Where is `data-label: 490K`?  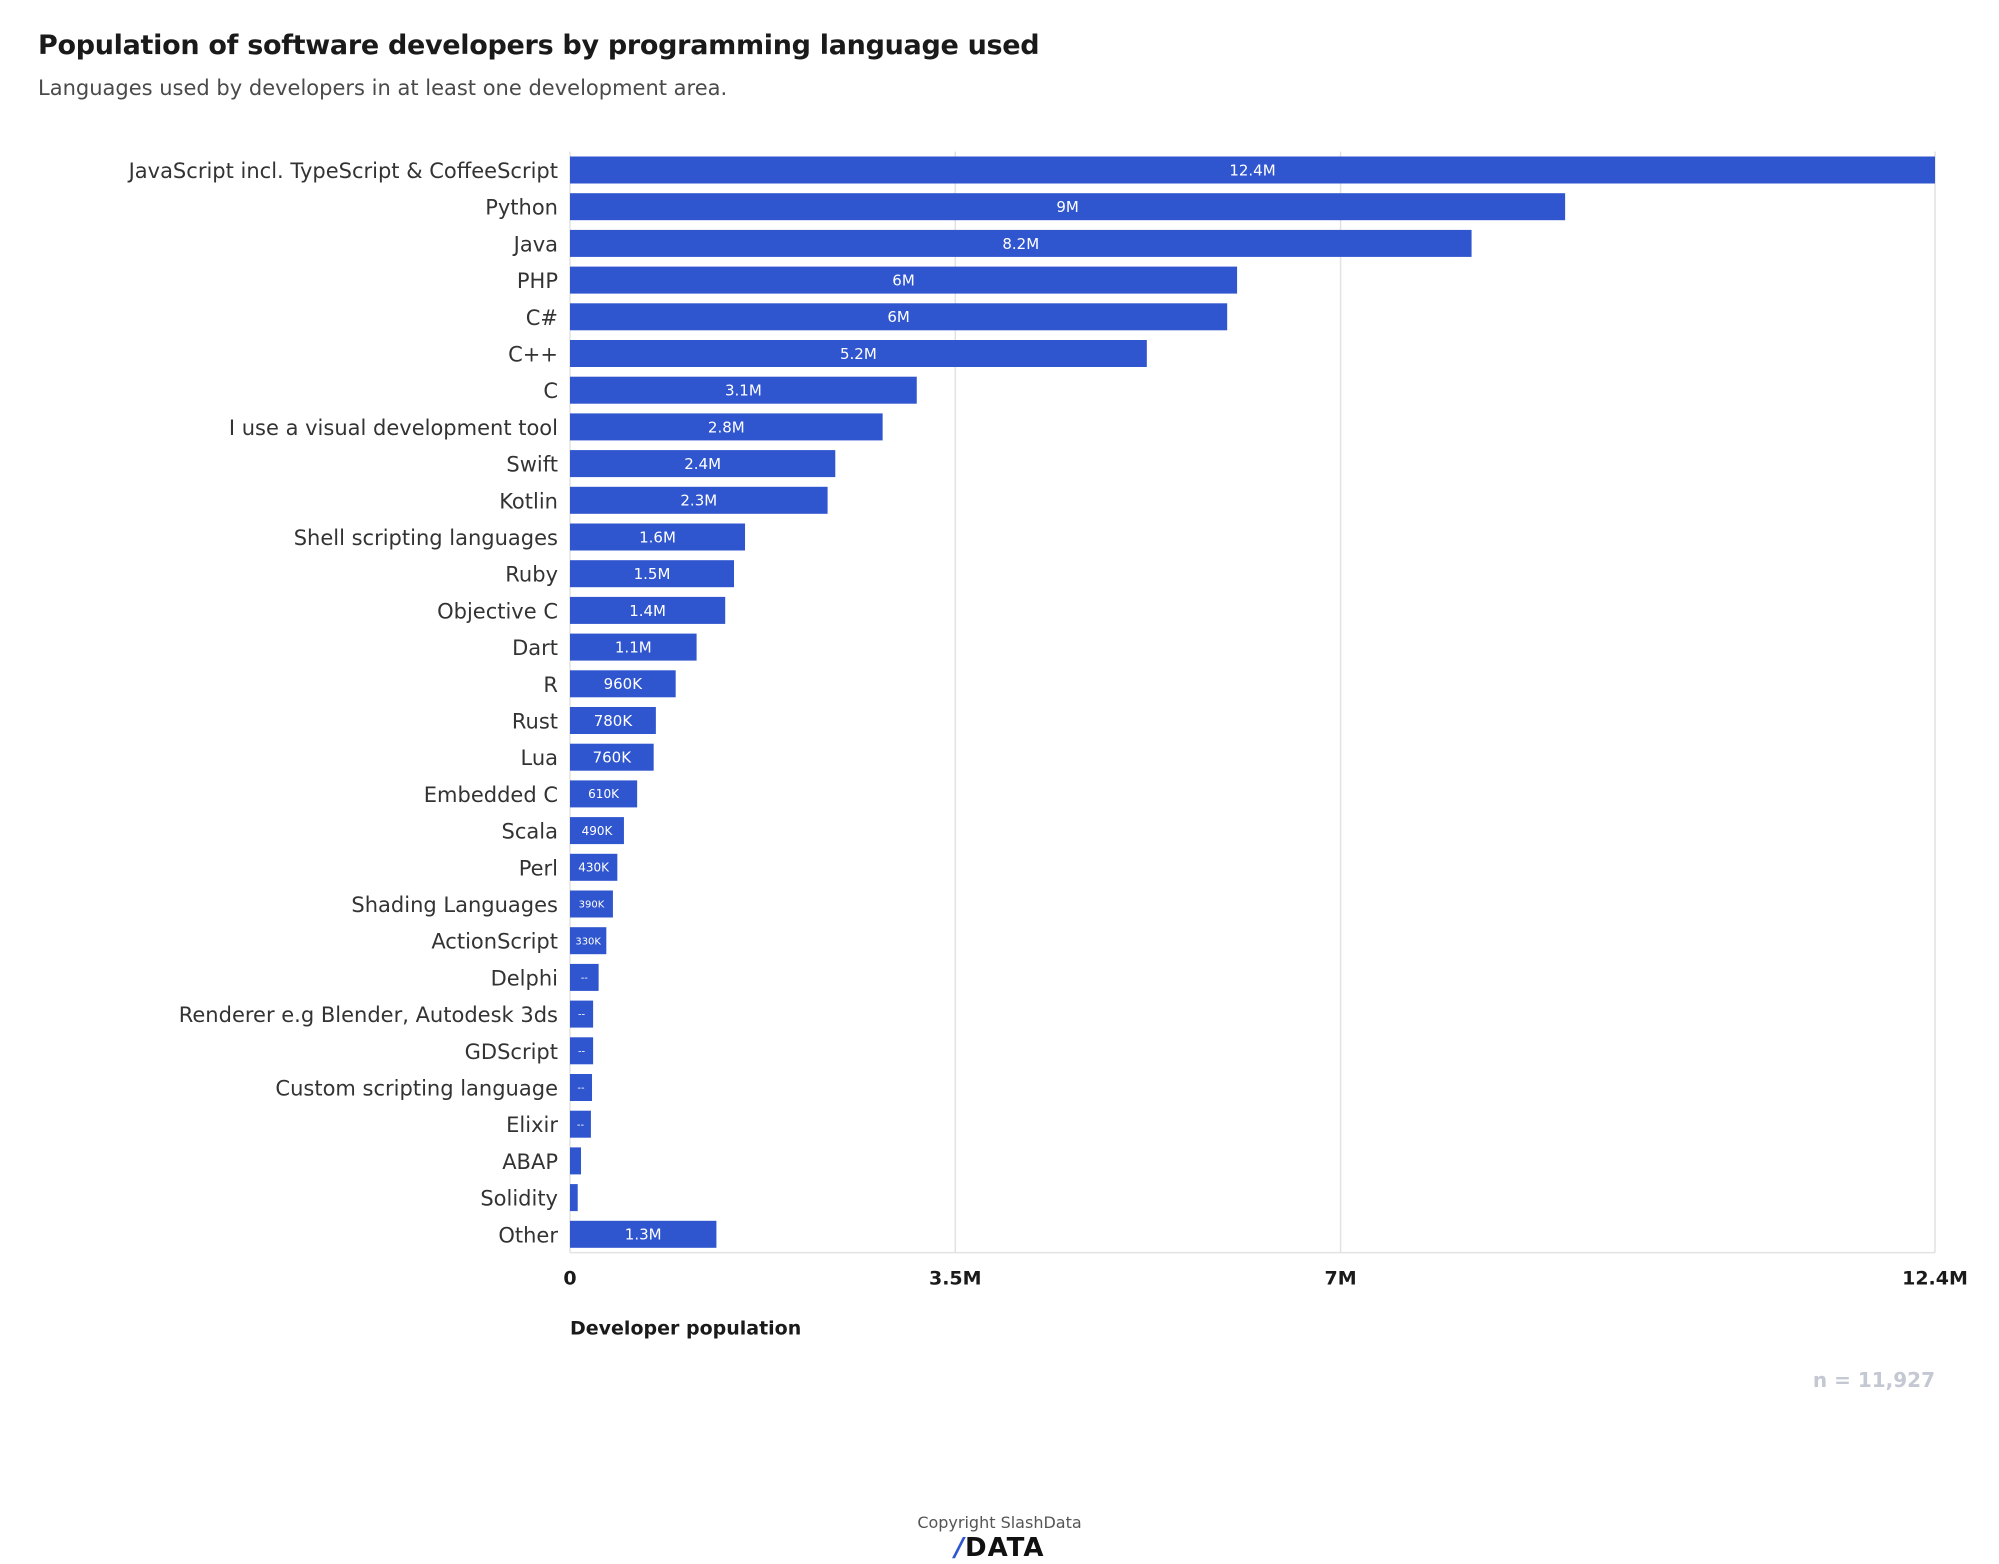
data-label: 490K is located at coordinates (598, 831).